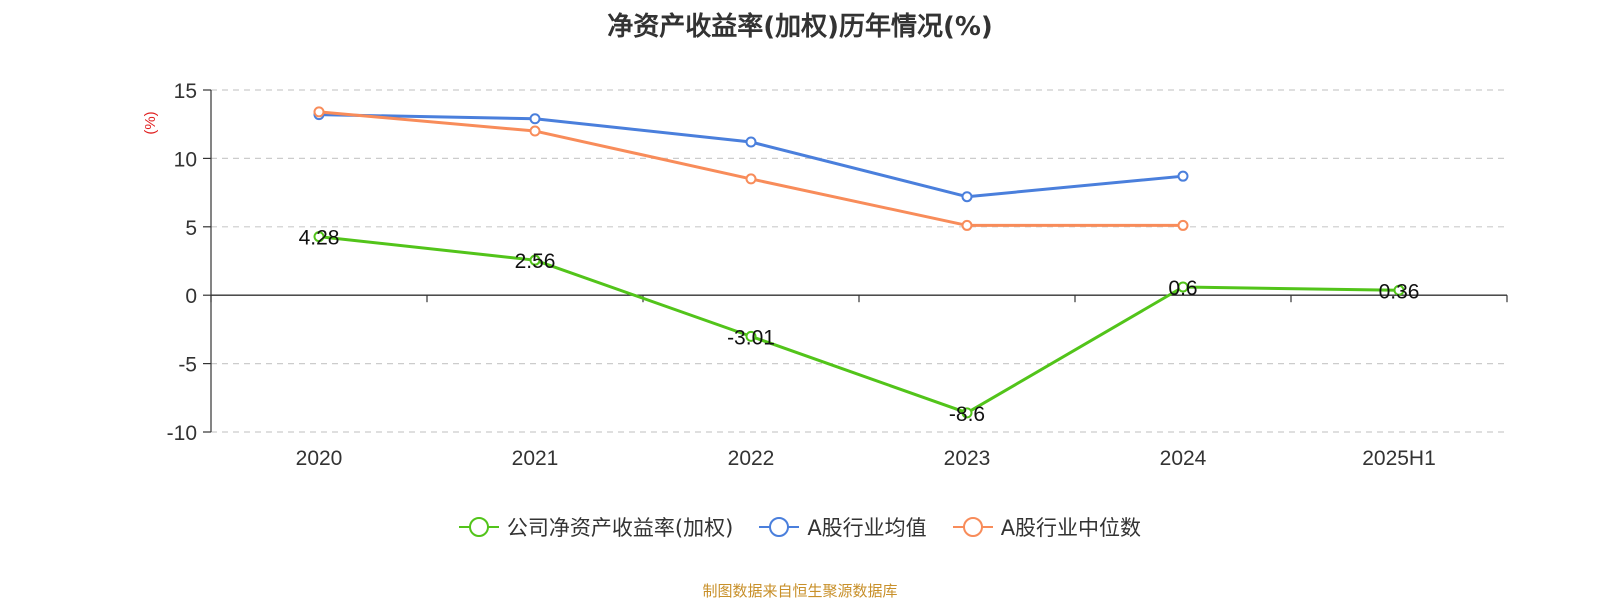  Describe the element at coordinates (800, 591) in the screenshot. I see `source-note: 制图数据来自恒生聚源数据库` at that location.